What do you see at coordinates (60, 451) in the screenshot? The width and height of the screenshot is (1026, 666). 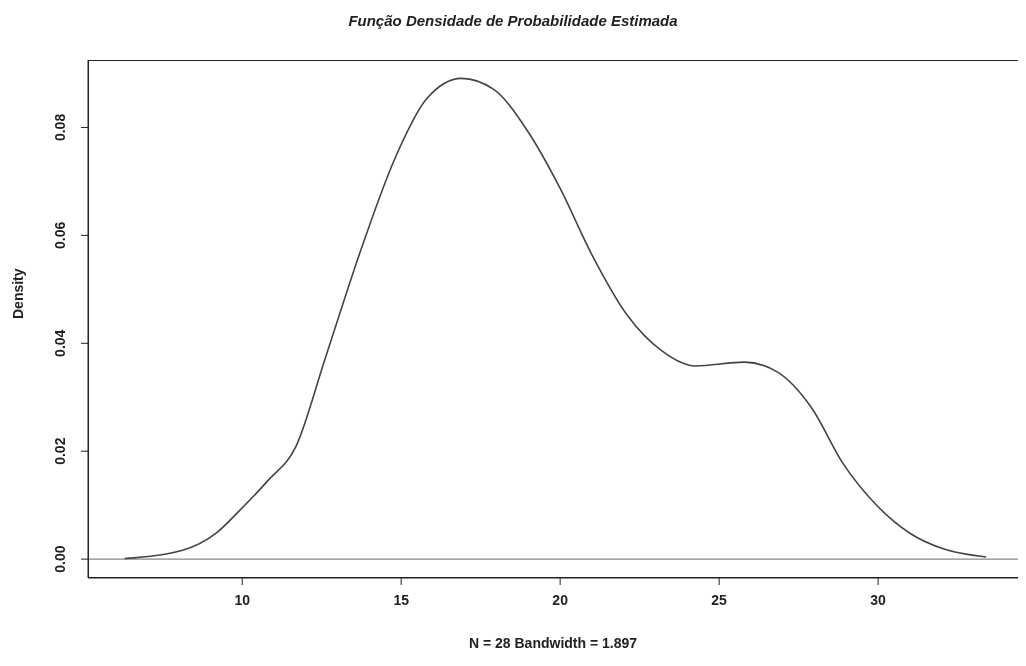 I see `y-tick-label: 0.02` at bounding box center [60, 451].